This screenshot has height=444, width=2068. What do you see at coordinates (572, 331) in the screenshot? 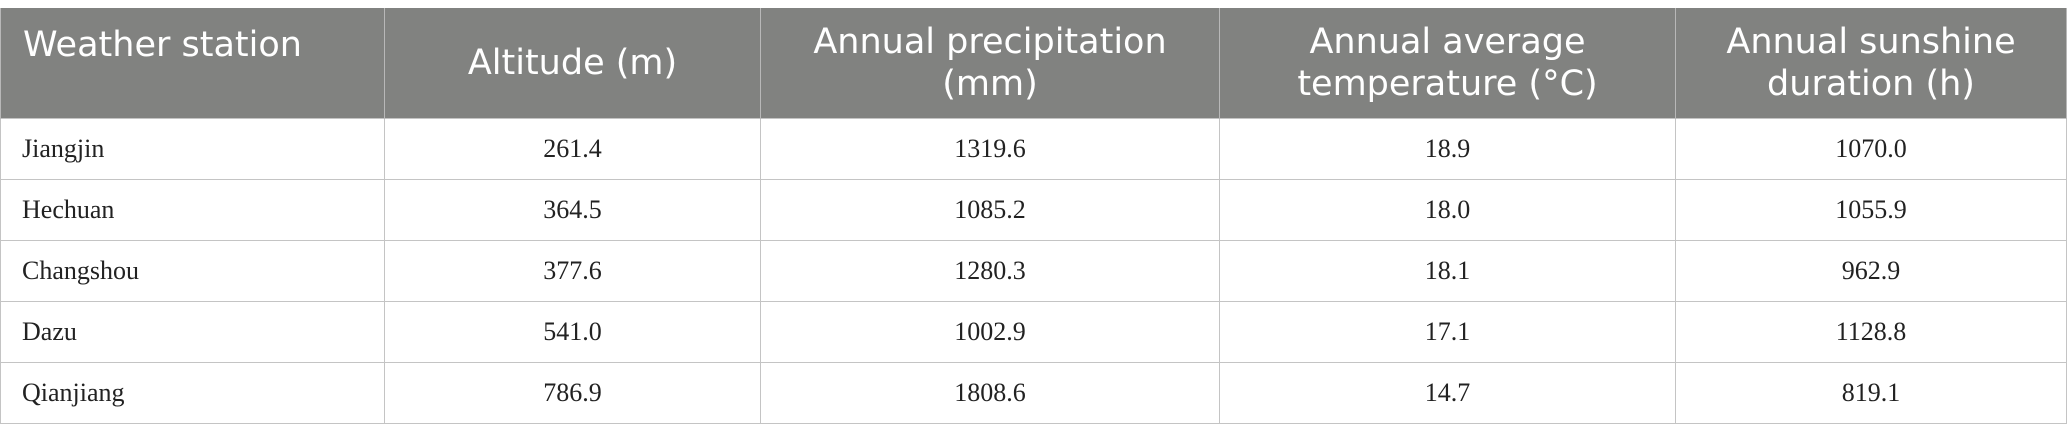
I see `cell-altitude: 541.0` at bounding box center [572, 331].